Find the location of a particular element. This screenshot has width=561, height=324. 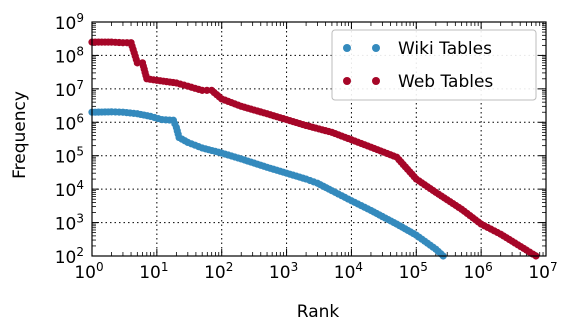

y-tick-label: 10⁵ is located at coordinates (69, 156).